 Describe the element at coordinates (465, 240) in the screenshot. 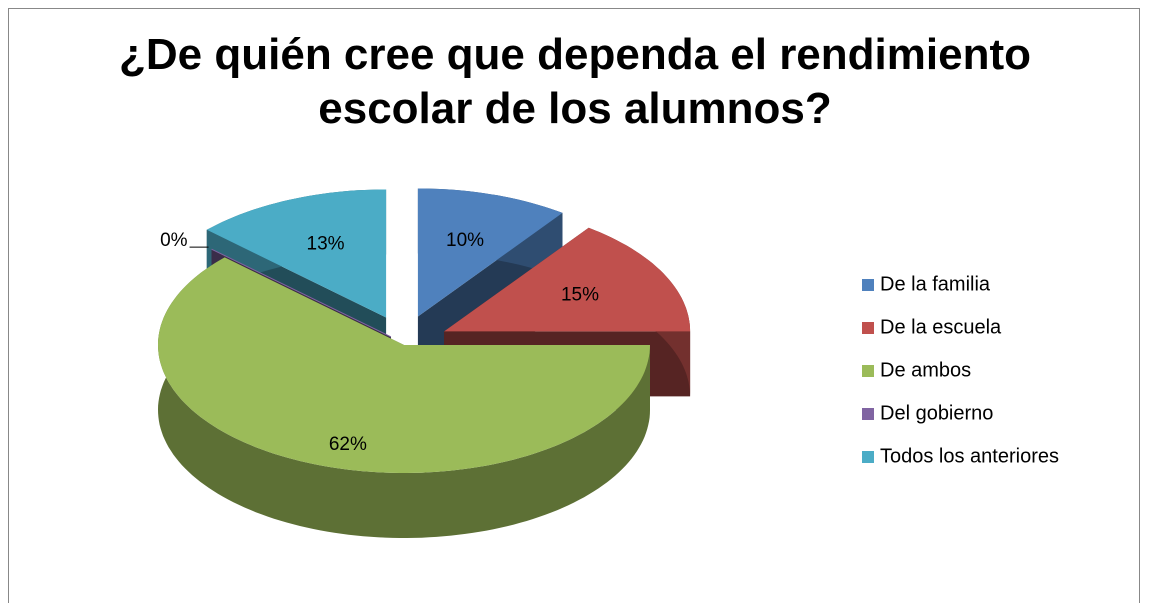

I see `data-label: 10%` at that location.